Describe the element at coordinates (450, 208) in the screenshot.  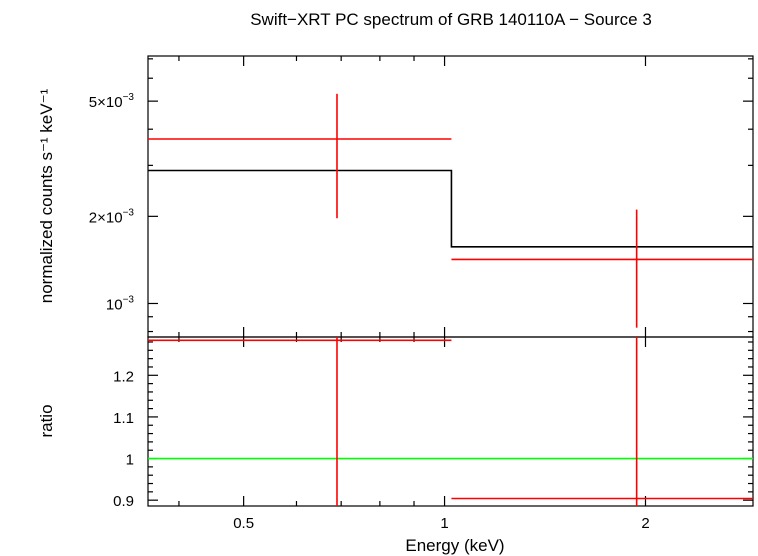
I see `model-step-line` at that location.